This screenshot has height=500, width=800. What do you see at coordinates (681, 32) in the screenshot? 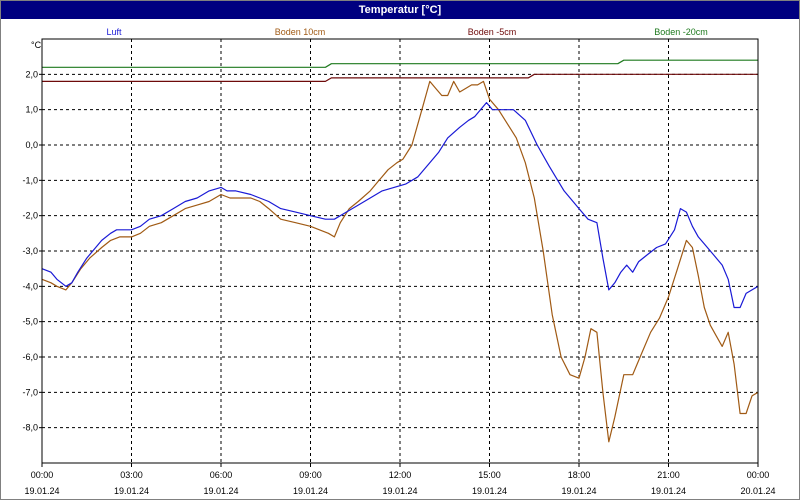
I see `legend-item: Boden -20cm` at bounding box center [681, 32].